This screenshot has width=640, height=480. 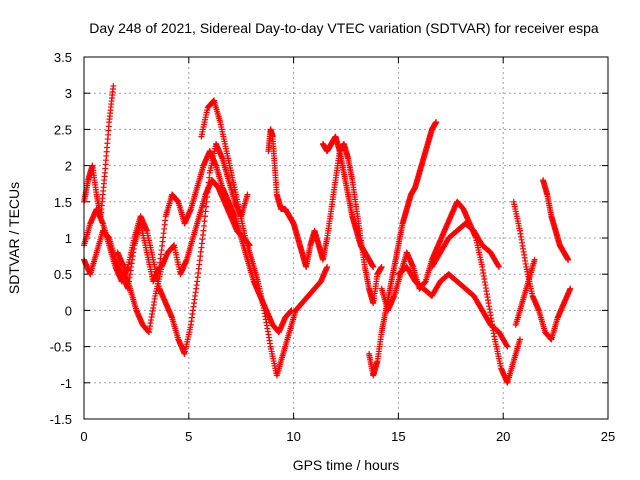 I want to click on y-tick-label: 2.5, so click(x=63, y=129).